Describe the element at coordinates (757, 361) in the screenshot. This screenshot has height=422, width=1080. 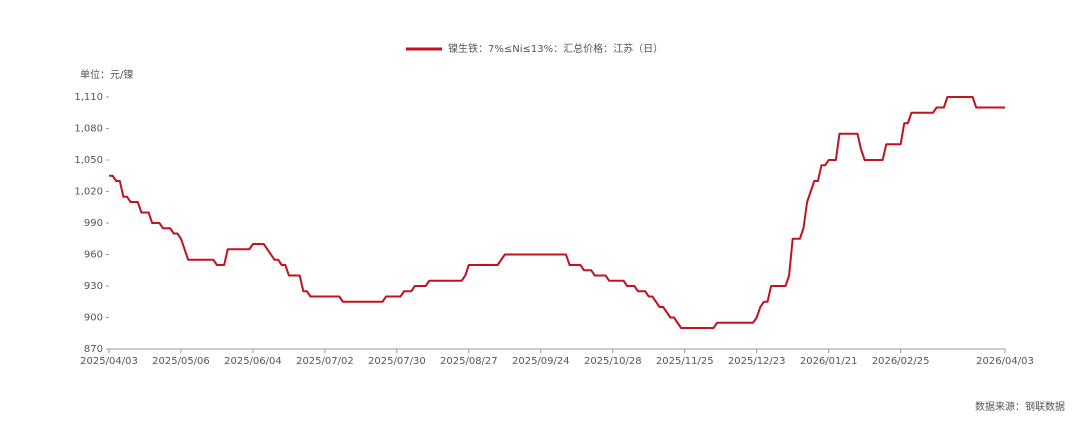
I see `x-tick-label: 2025/12/23` at that location.